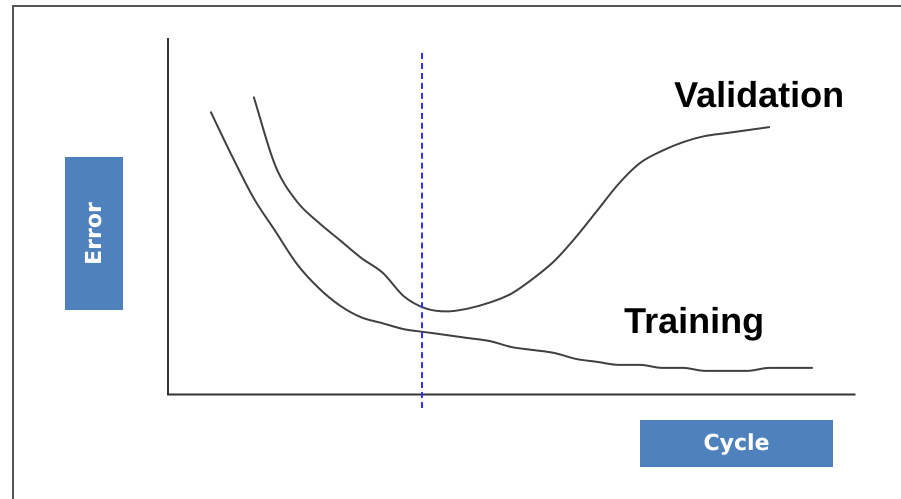 The width and height of the screenshot is (901, 499). What do you see at coordinates (759, 95) in the screenshot?
I see `series-label: Validation` at bounding box center [759, 95].